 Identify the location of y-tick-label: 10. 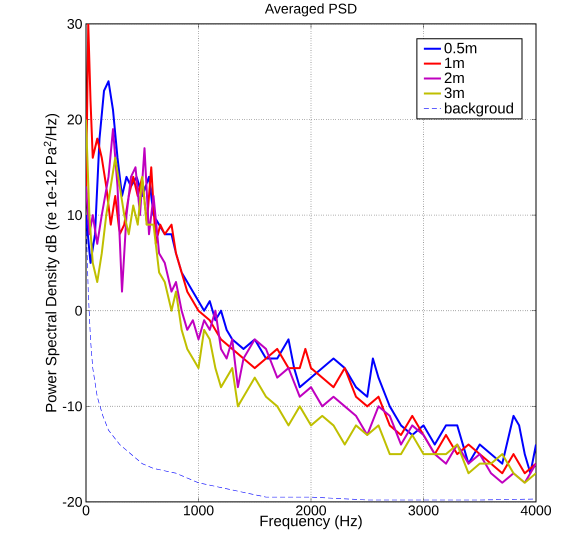
(75, 215).